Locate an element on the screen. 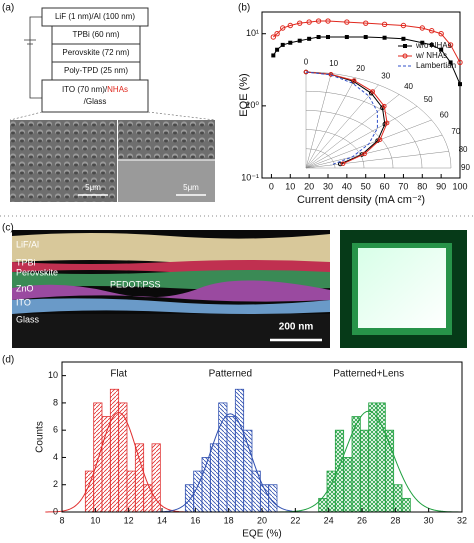 This screenshot has width=474, height=543. theta-label: 0 is located at coordinates (306, 62).